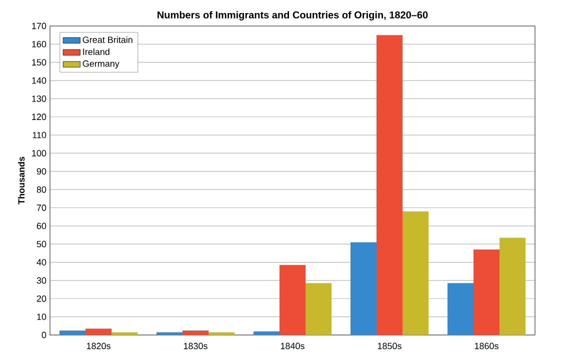 This screenshot has width=562, height=358. What do you see at coordinates (98, 346) in the screenshot?
I see `x-tick-label: 1820s` at bounding box center [98, 346].